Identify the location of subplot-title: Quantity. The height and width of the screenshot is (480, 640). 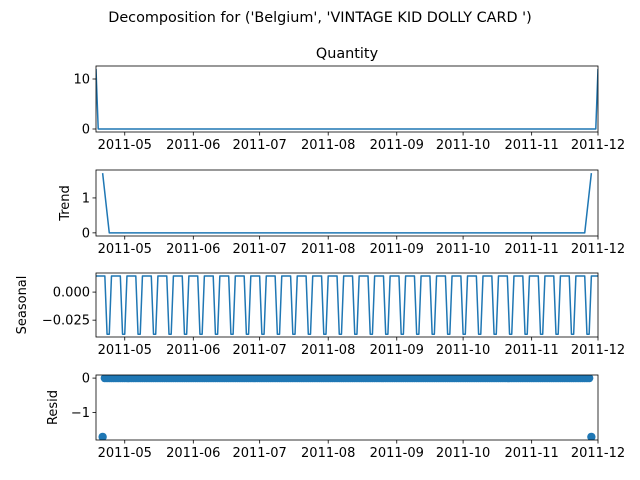
(347, 54).